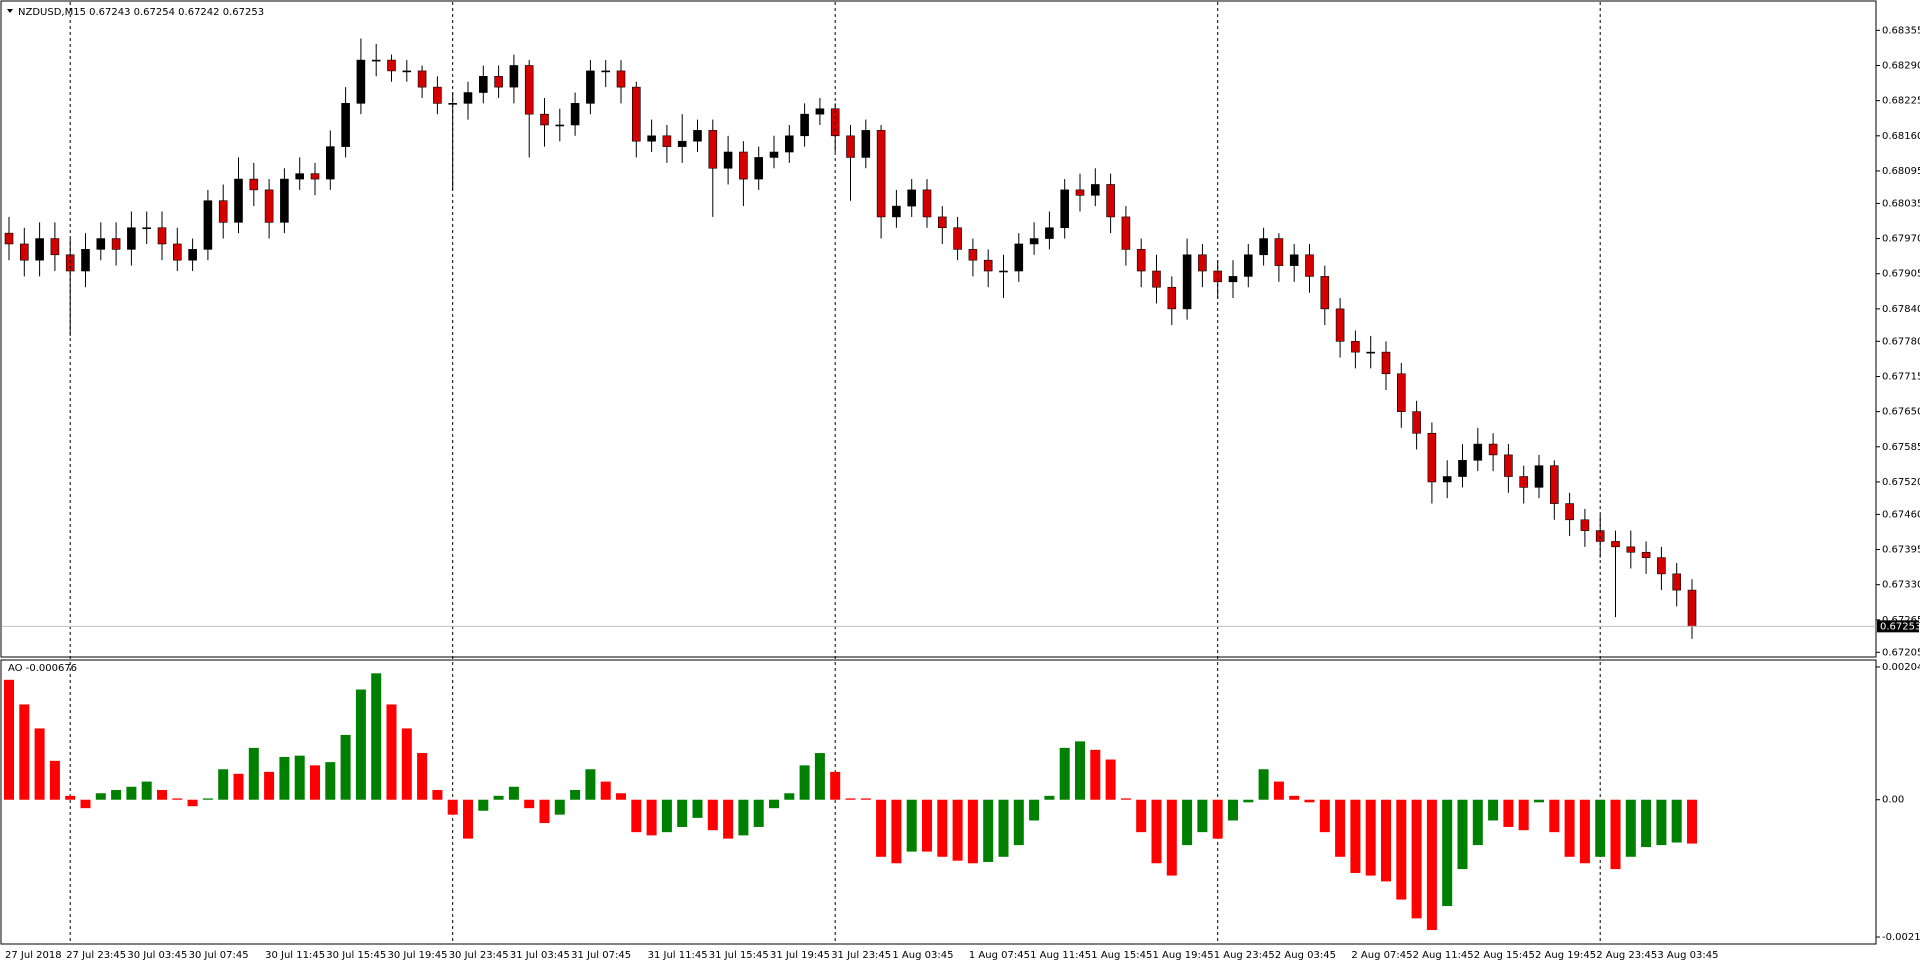  What do you see at coordinates (1901, 274) in the screenshot?
I see `y-tick-label: 0.67905` at bounding box center [1901, 274].